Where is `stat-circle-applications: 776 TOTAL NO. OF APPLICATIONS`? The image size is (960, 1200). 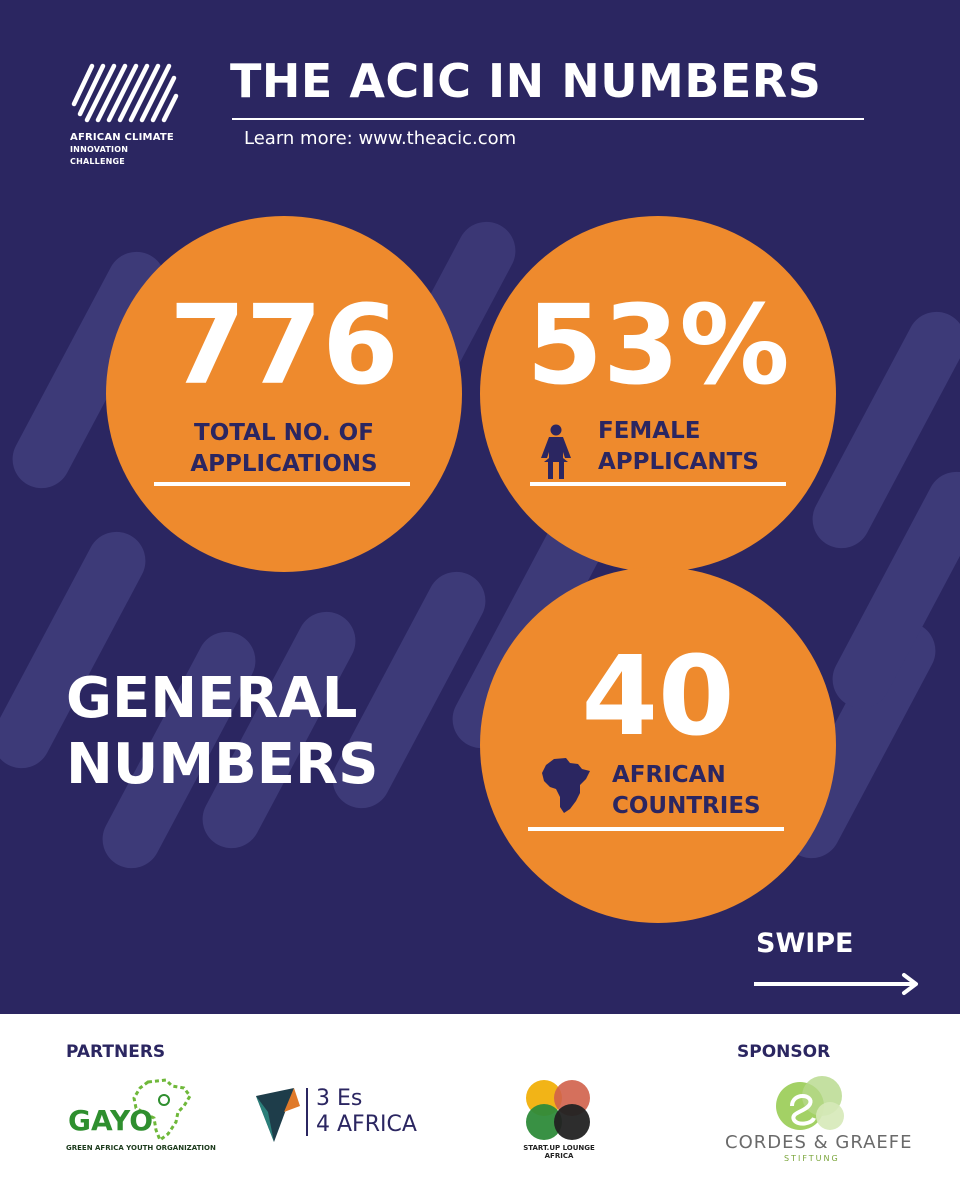 stat-circle-applications: 776 TOTAL NO. OF APPLICATIONS is located at coordinates (284, 394).